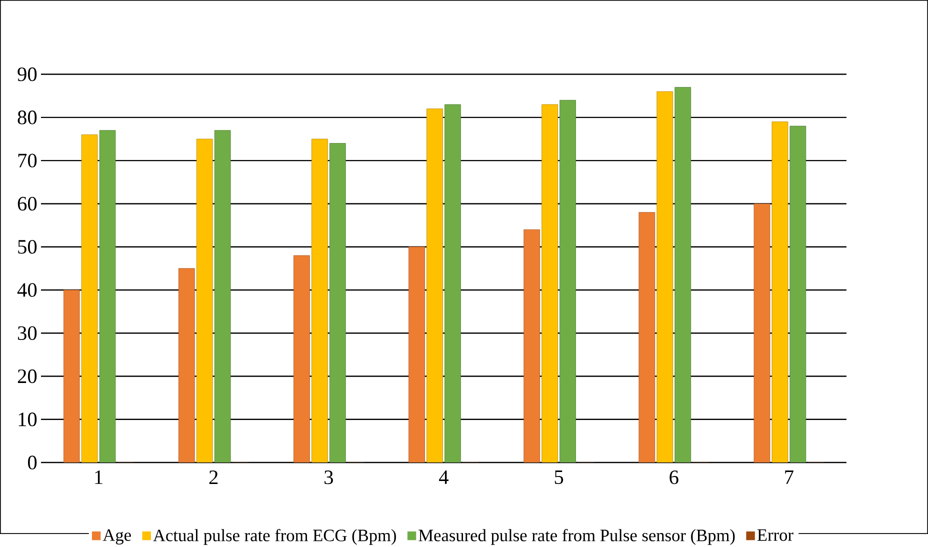 Image resolution: width=928 pixels, height=547 pixels. What do you see at coordinates (116, 537) in the screenshot?
I see `legend-label: Age` at bounding box center [116, 537].